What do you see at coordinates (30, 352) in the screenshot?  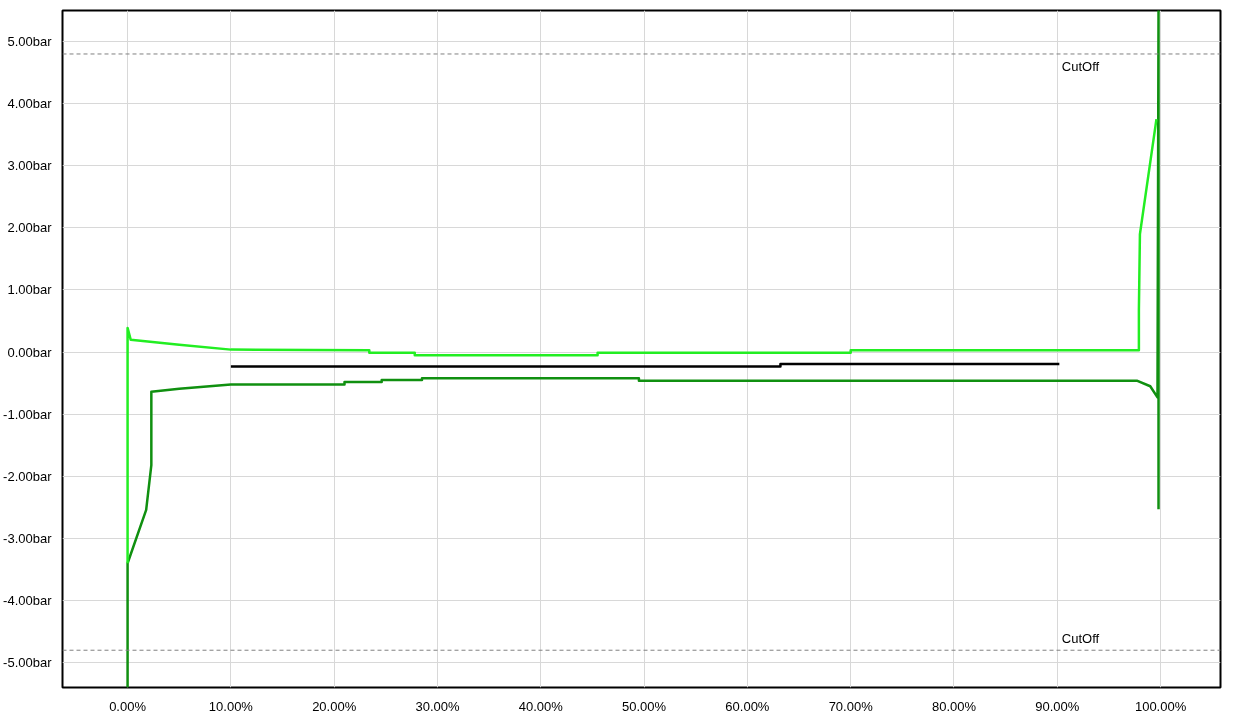 I see `y-tick-label: 0.00bar` at bounding box center [30, 352].